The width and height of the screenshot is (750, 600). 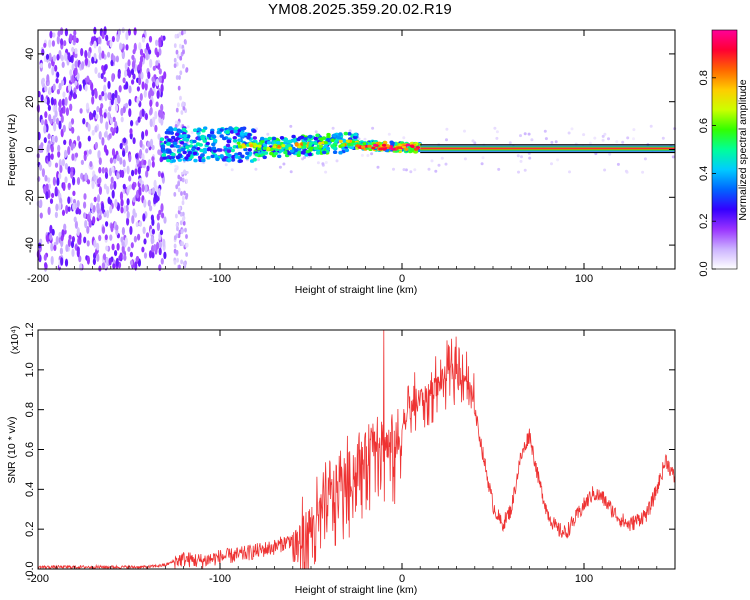 What do you see at coordinates (547, 152) in the screenshot?
I see `heatmap-line-band` at bounding box center [547, 152].